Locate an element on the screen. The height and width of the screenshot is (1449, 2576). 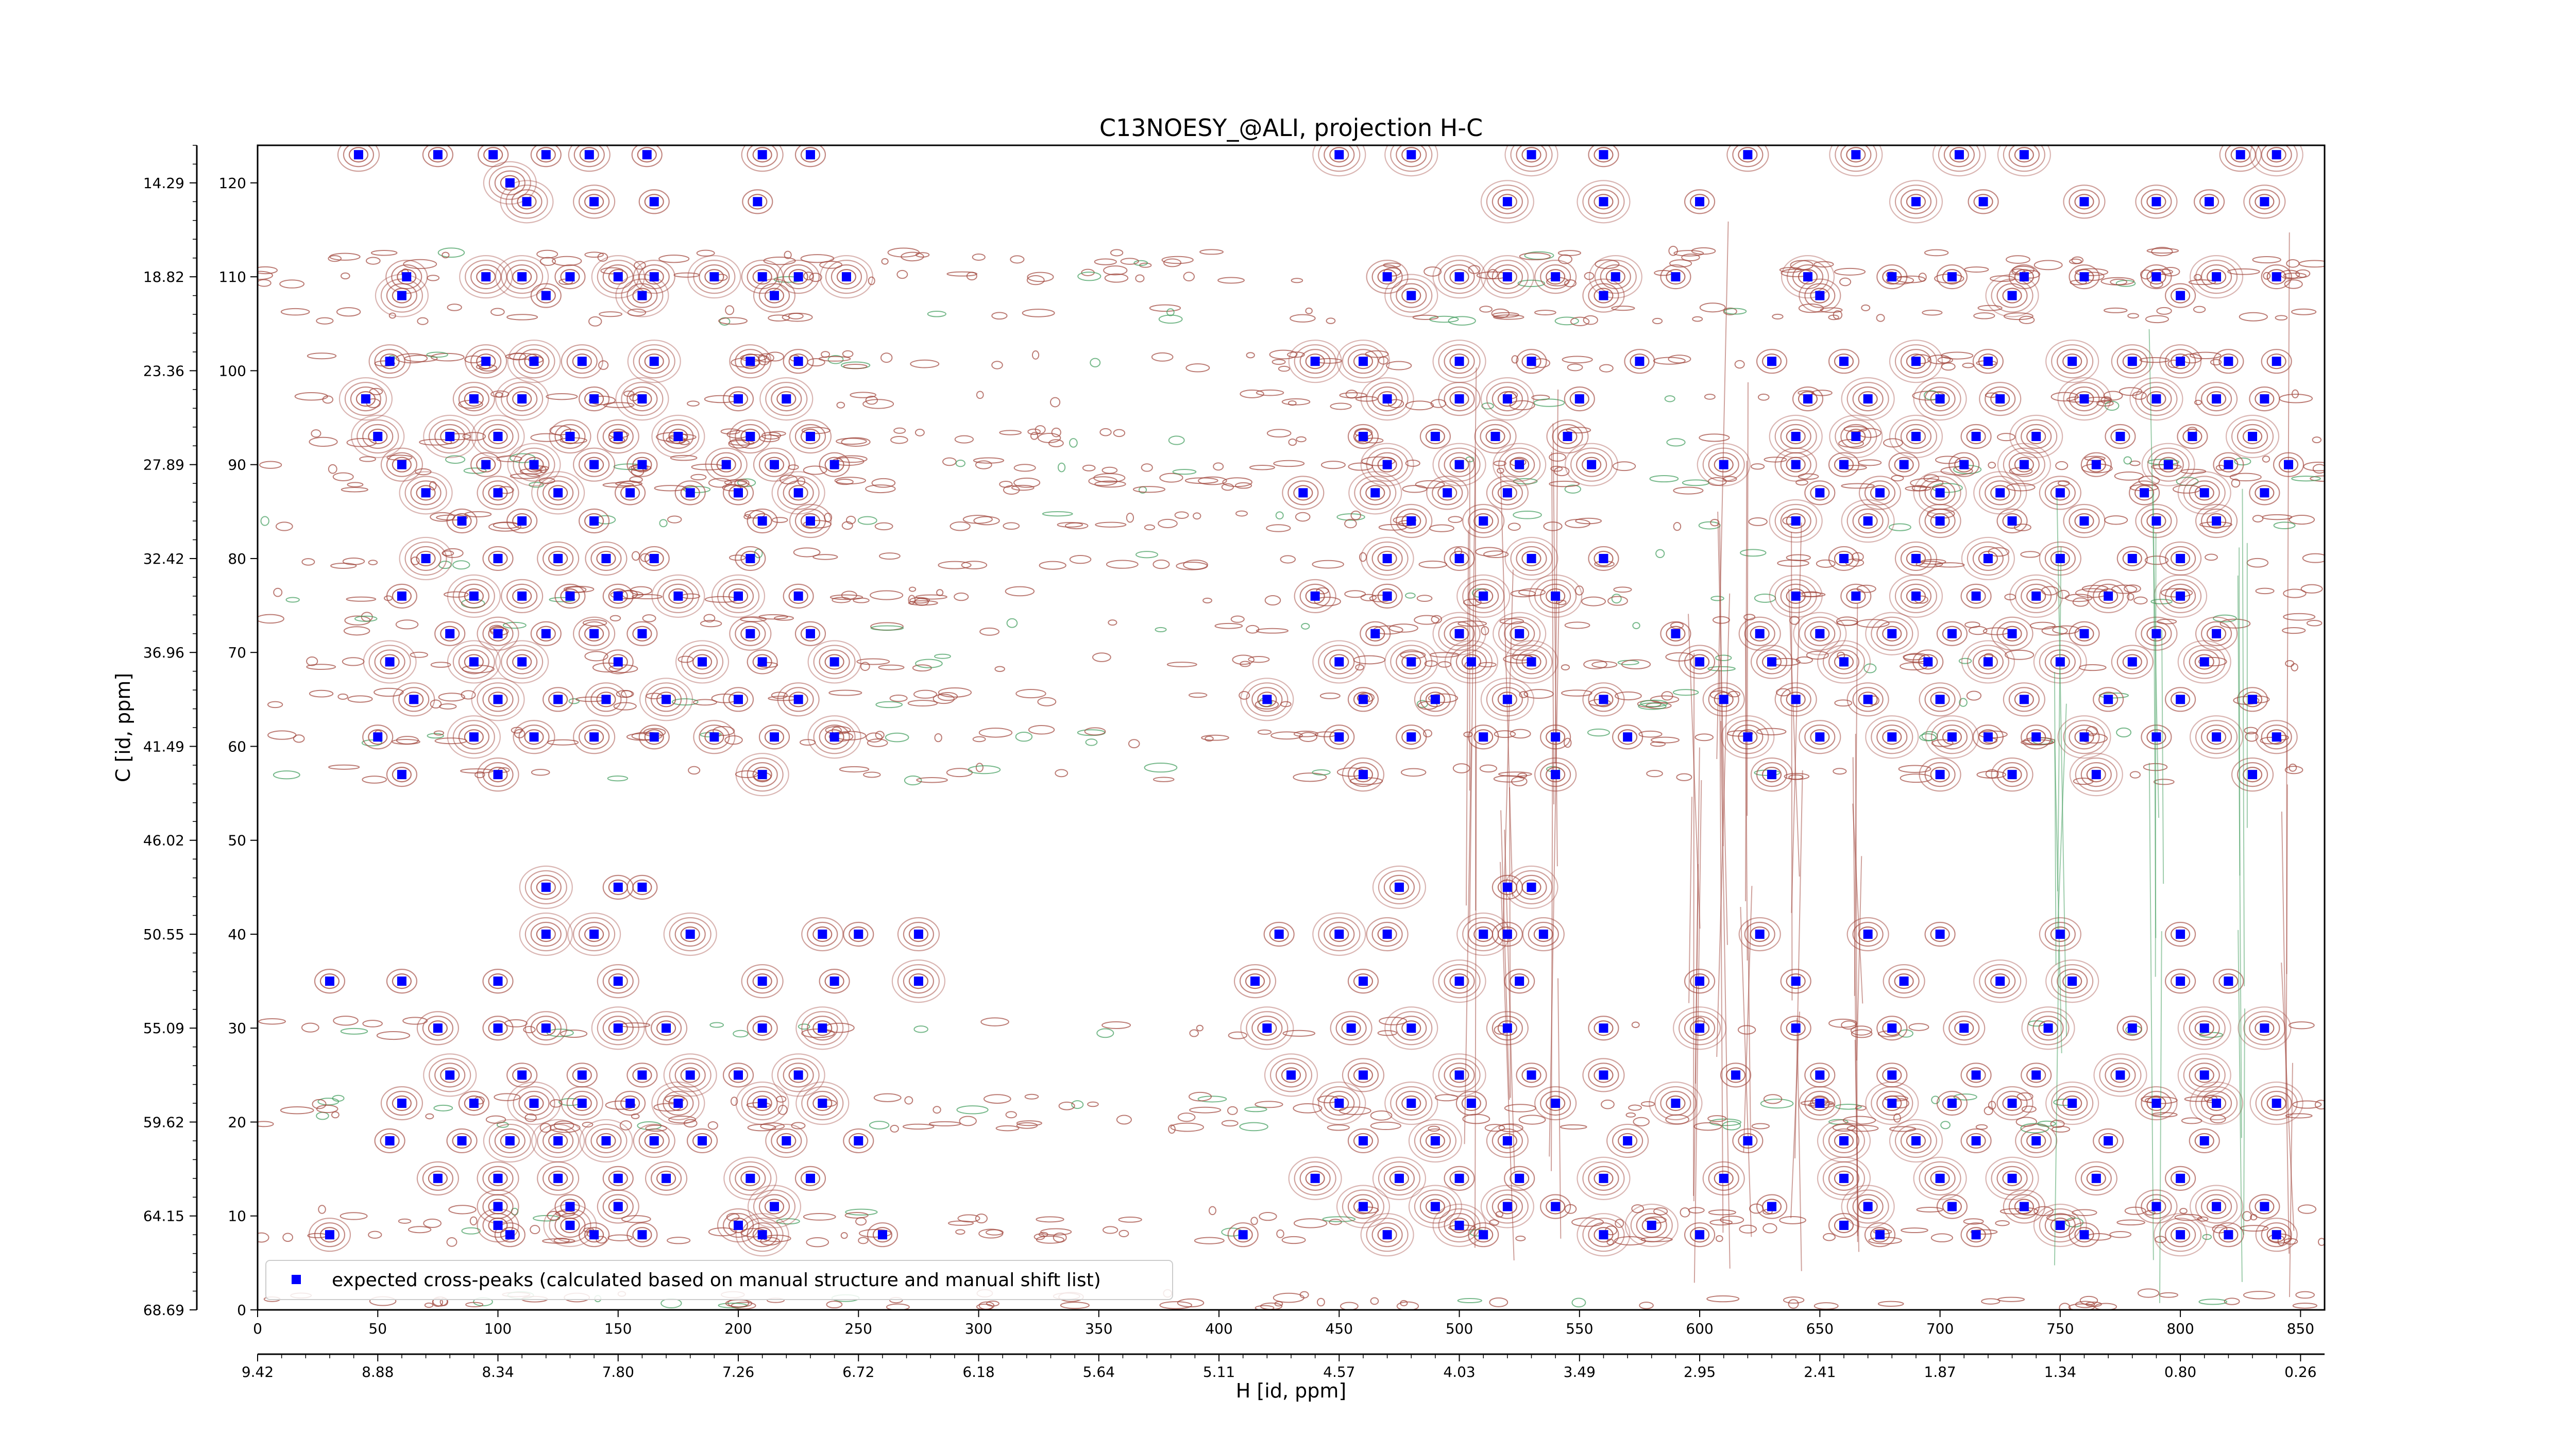
x-index-tick-label: 650 is located at coordinates (1820, 1328).